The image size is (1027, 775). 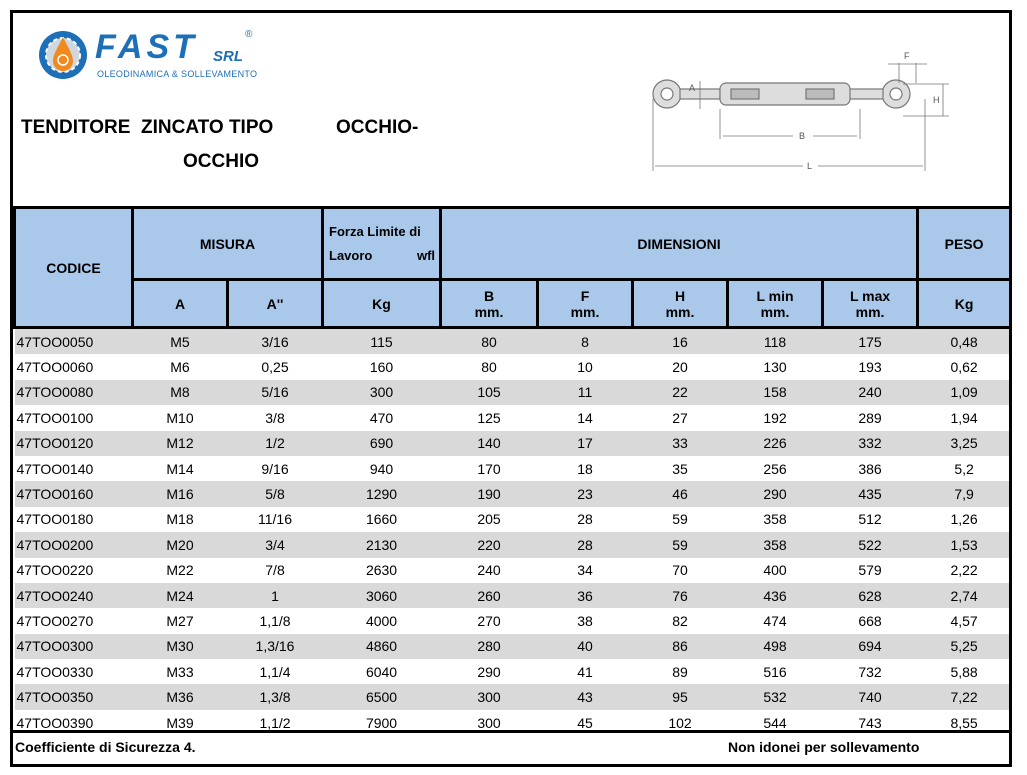 I want to click on cell-b: 105, so click(x=489, y=392).